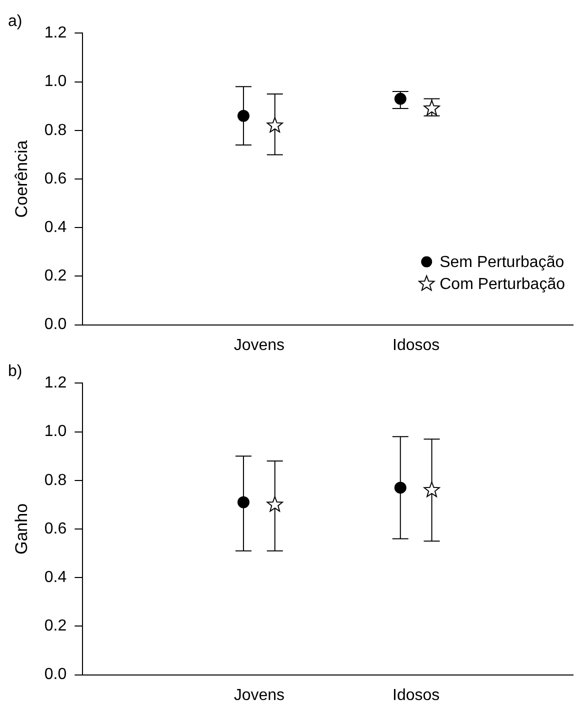 Image resolution: width=587 pixels, height=718 pixels. What do you see at coordinates (503, 285) in the screenshot?
I see `legend-label: Com Perturbação` at bounding box center [503, 285].